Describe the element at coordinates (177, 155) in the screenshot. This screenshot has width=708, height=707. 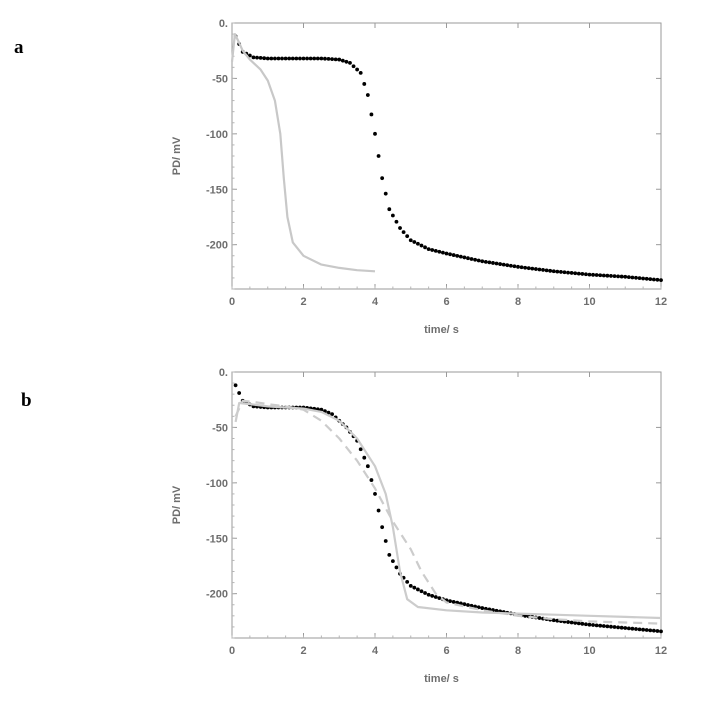
I see `y-axis-label: PD/ mV` at that location.